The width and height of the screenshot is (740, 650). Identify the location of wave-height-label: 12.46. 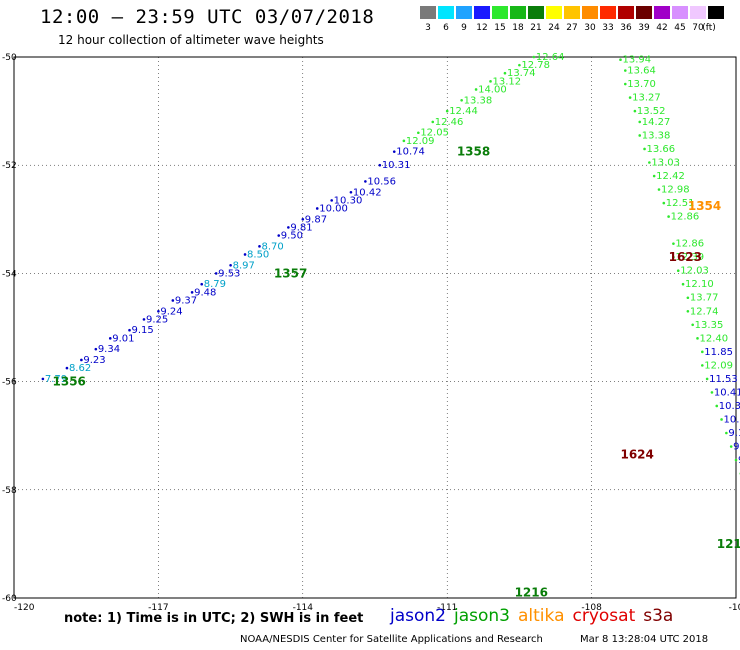
(449, 122).